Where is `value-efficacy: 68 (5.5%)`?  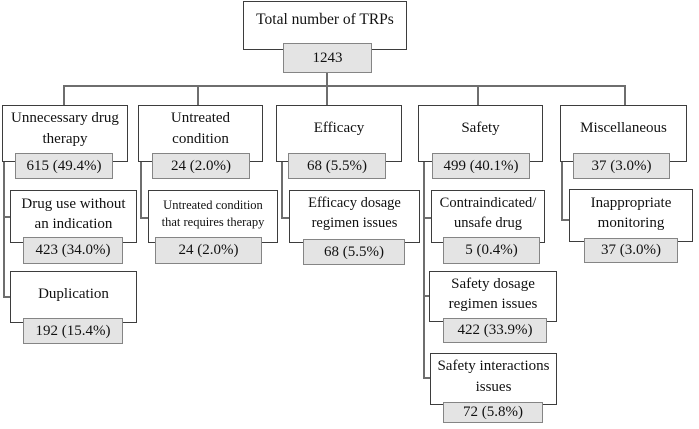 value-efficacy: 68 (5.5%) is located at coordinates (337, 166).